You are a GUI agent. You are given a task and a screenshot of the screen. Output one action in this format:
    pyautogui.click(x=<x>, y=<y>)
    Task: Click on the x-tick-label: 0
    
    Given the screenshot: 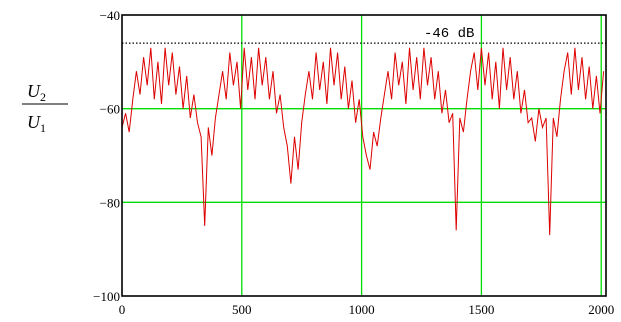 What is the action you would take?
    pyautogui.click(x=122, y=309)
    